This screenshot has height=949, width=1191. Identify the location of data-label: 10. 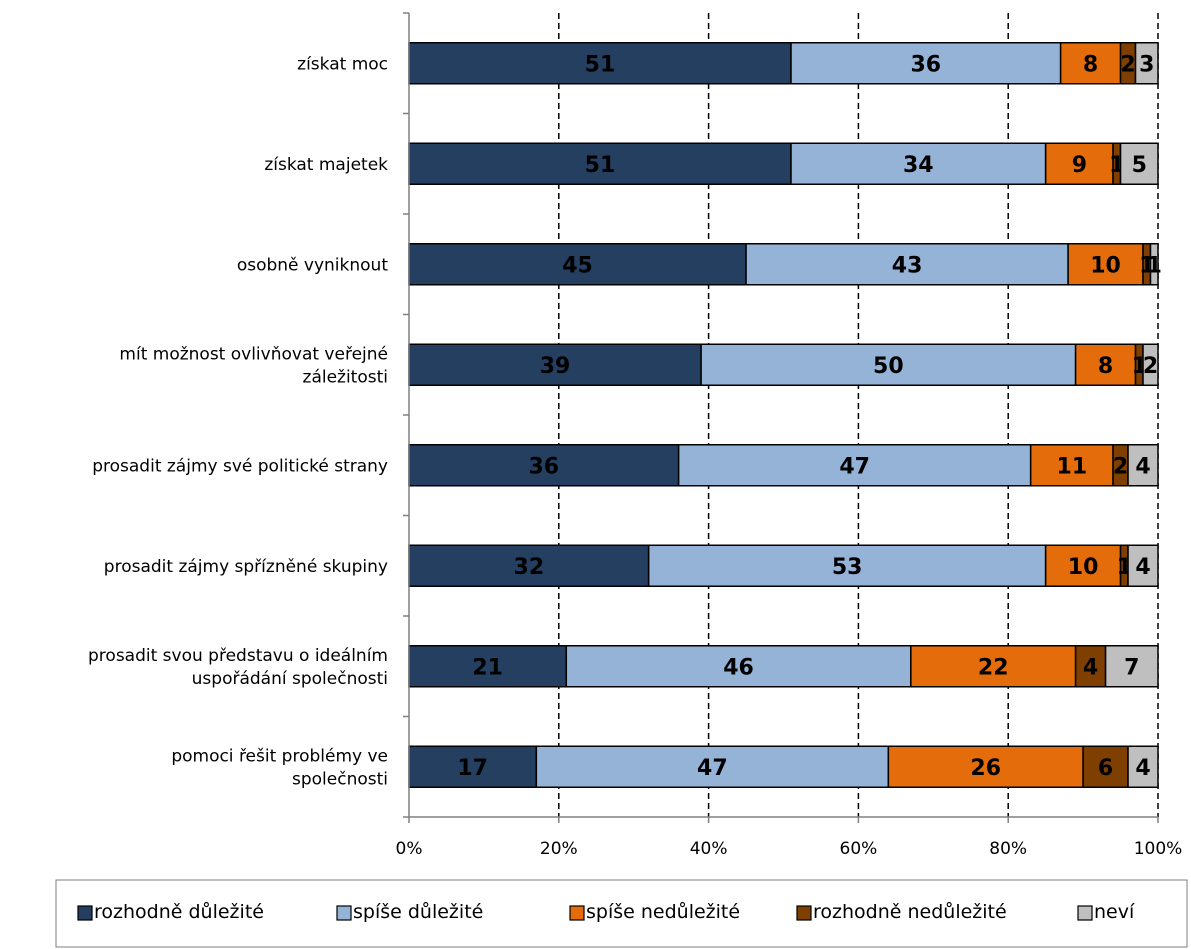
(1083, 567).